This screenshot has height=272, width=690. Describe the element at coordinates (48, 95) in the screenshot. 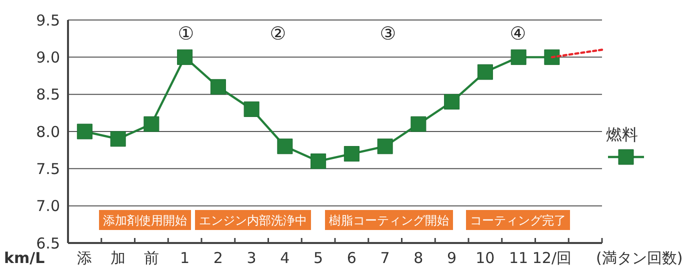

I see `y-tick-label: 8.5` at that location.